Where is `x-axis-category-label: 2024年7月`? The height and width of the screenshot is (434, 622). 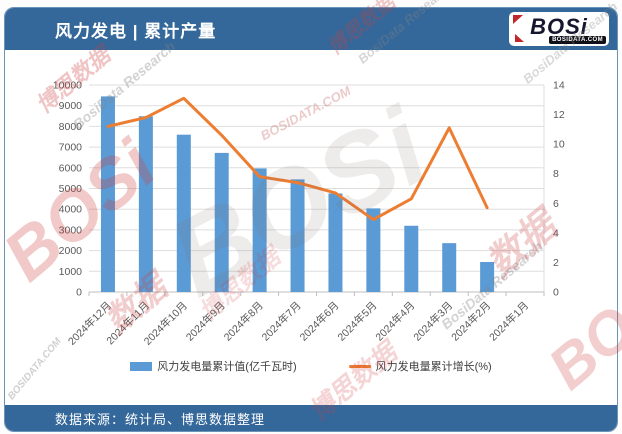
x-axis-category-label: 2024年7月 is located at coordinates (281, 321).